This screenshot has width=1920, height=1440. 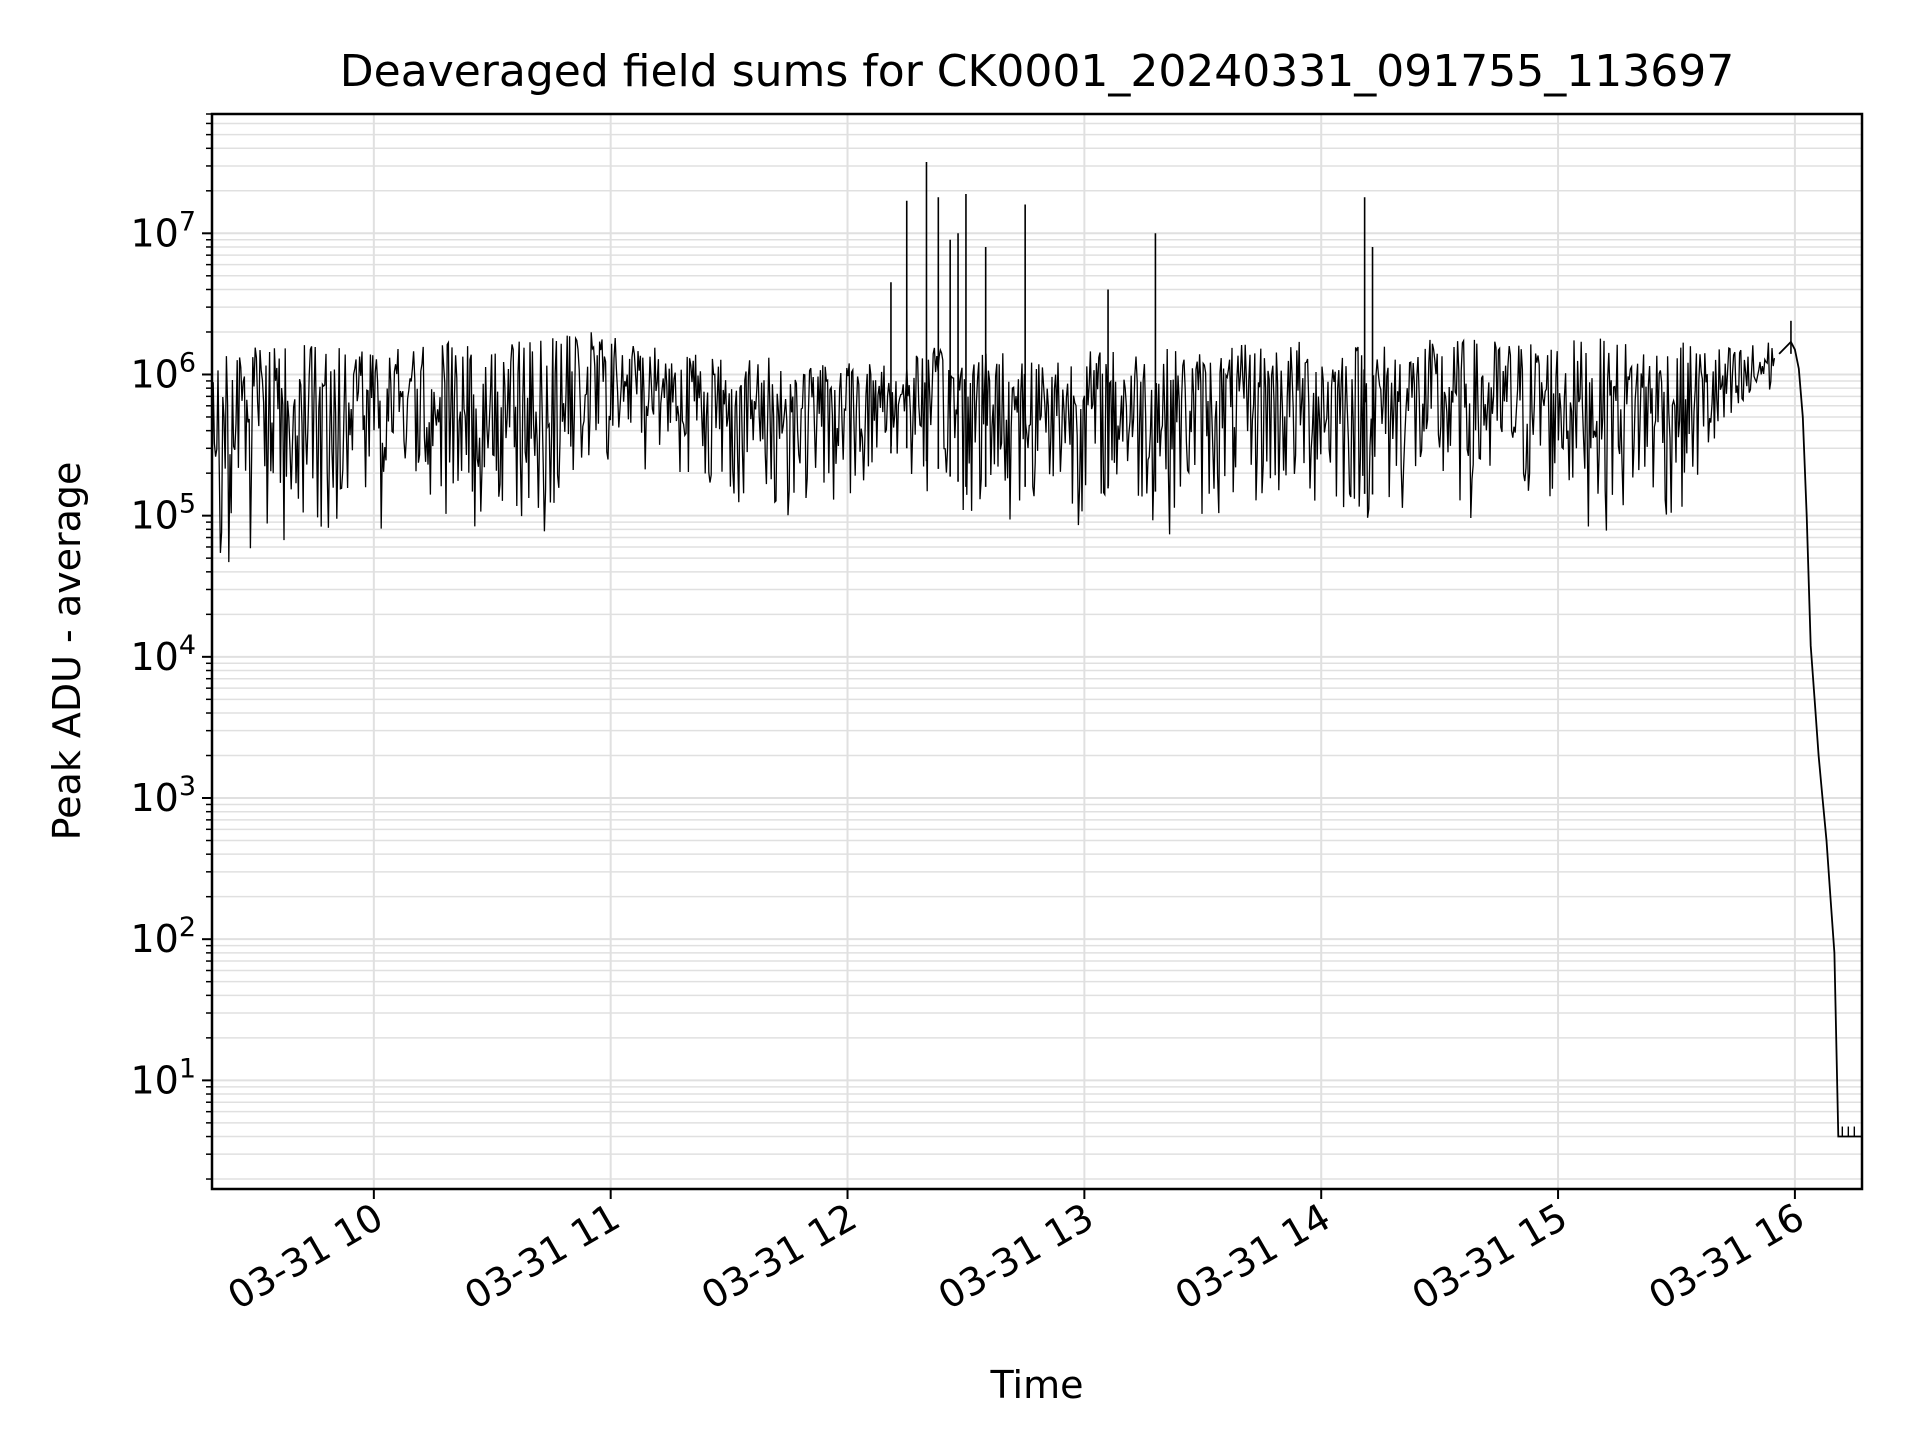 I want to click on y-axis-label: Peak ADU - average, so click(x=67, y=651).